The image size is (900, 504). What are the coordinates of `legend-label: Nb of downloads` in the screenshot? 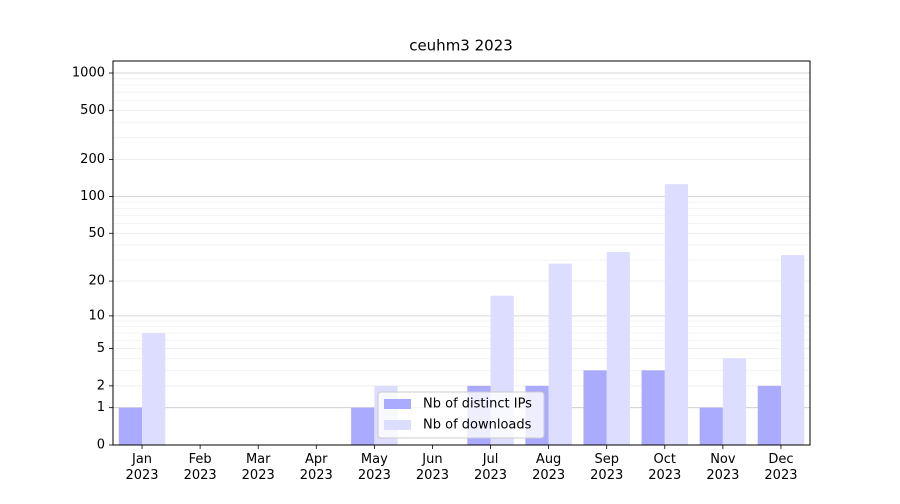 It's located at (477, 425).